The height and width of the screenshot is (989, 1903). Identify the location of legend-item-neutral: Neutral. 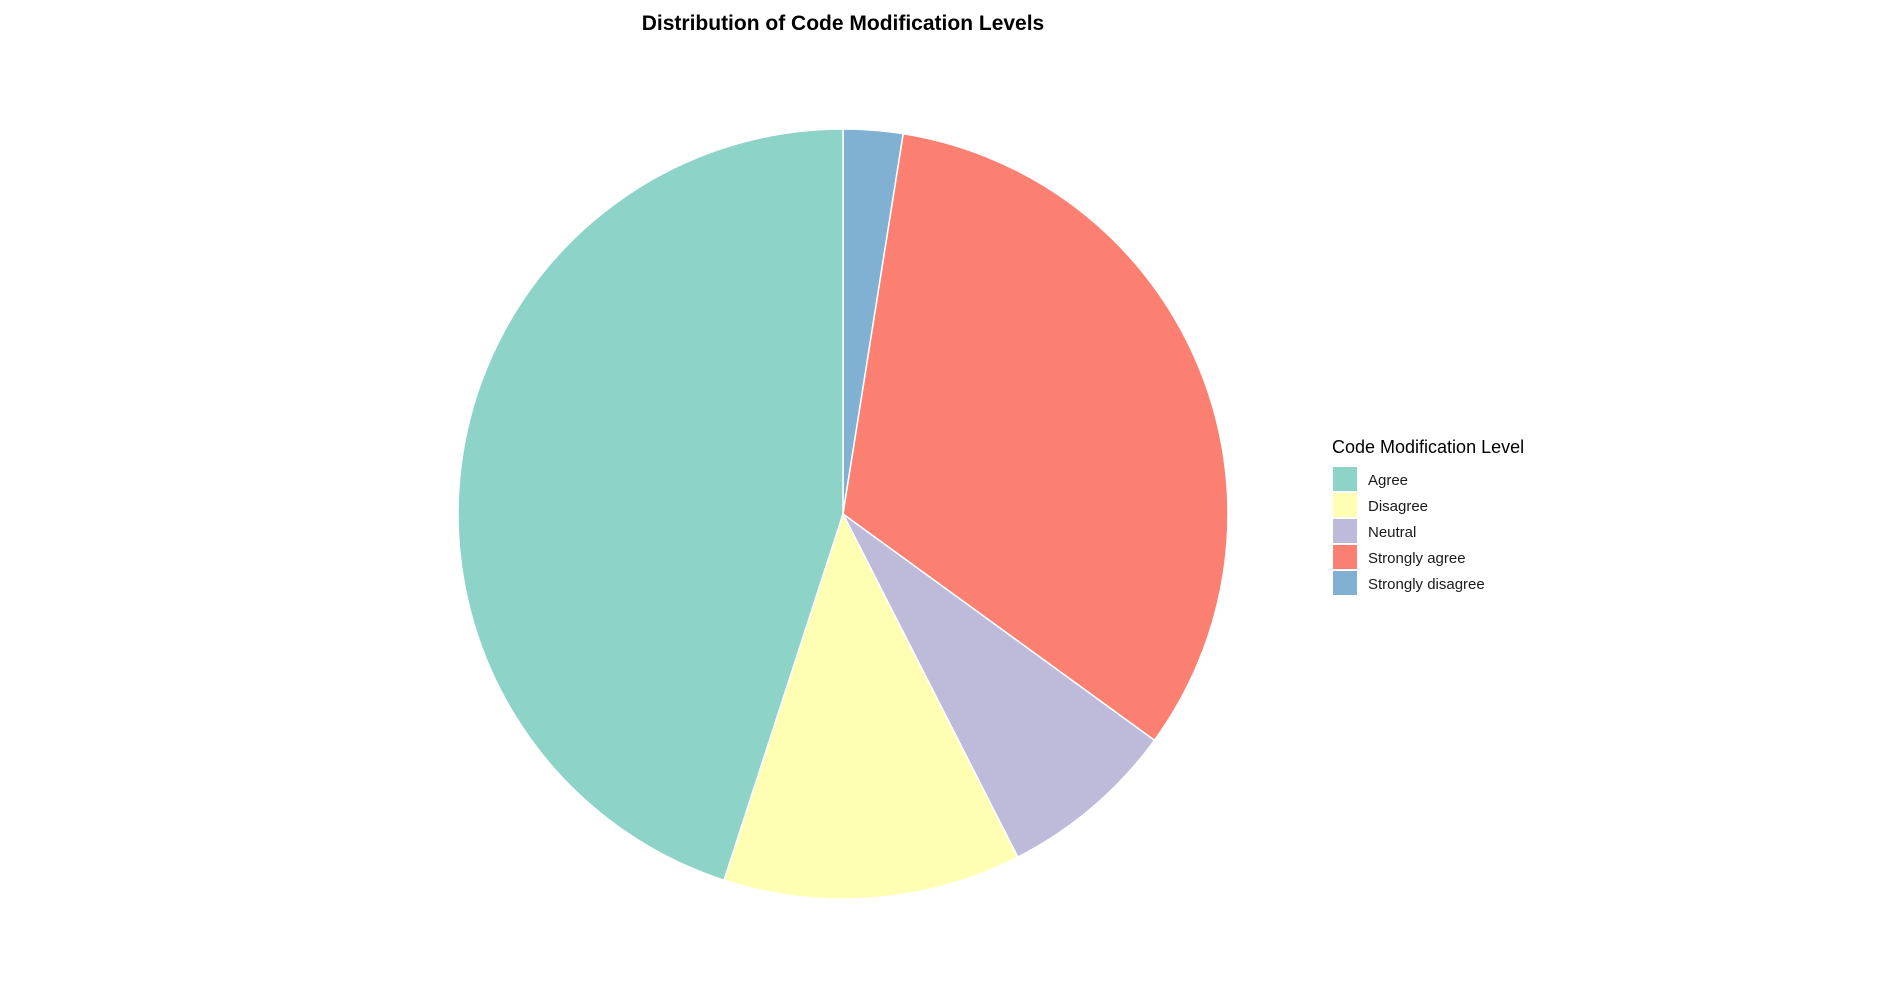
(1374, 531).